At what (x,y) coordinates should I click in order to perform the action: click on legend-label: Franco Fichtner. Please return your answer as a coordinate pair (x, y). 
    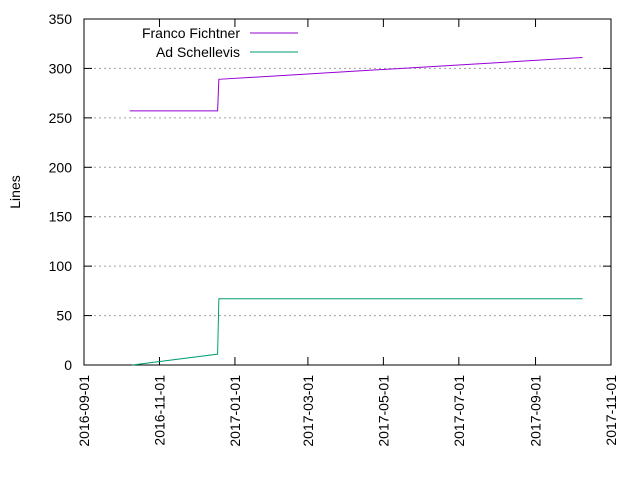
    Looking at the image, I should click on (191, 33).